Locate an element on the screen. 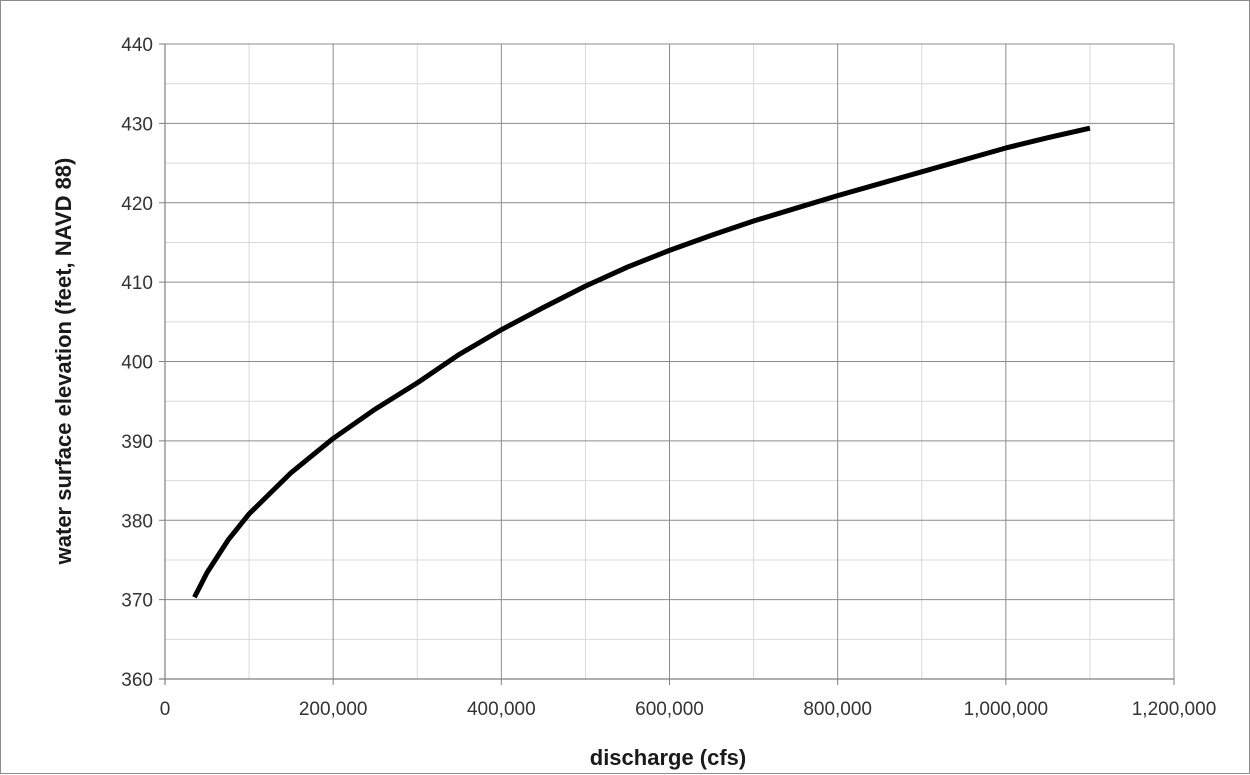 This screenshot has height=775, width=1250. y-tick-labels: 360 370 380 390 400 410 420 430 440 is located at coordinates (137, 363).